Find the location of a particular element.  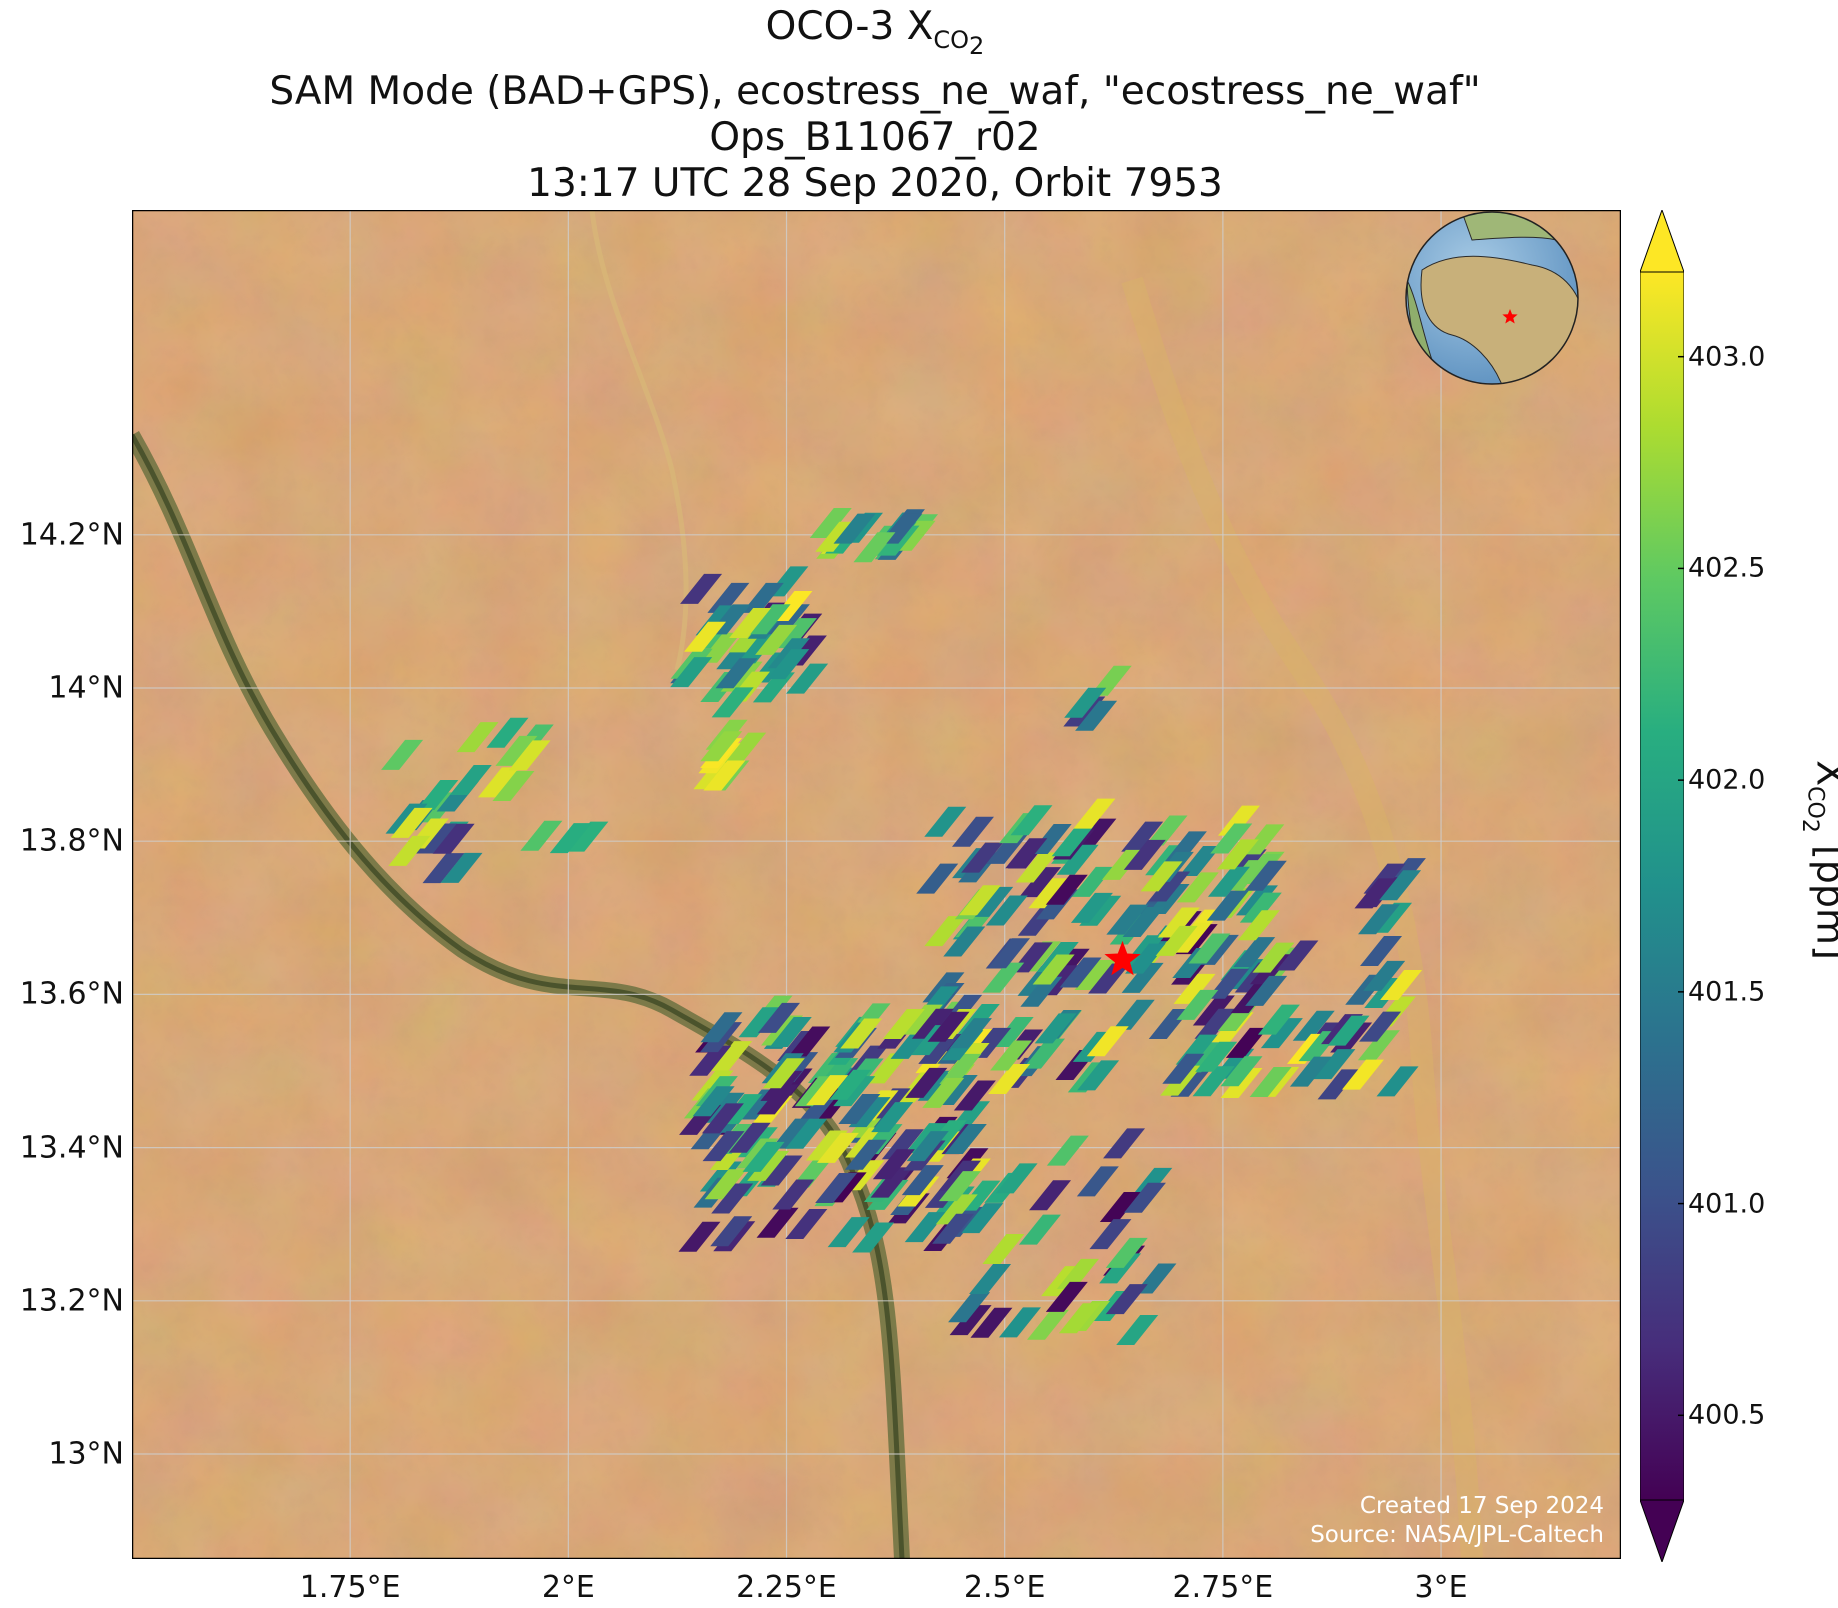

colorbar-tick-label: 402.5 is located at coordinates (1727, 568).